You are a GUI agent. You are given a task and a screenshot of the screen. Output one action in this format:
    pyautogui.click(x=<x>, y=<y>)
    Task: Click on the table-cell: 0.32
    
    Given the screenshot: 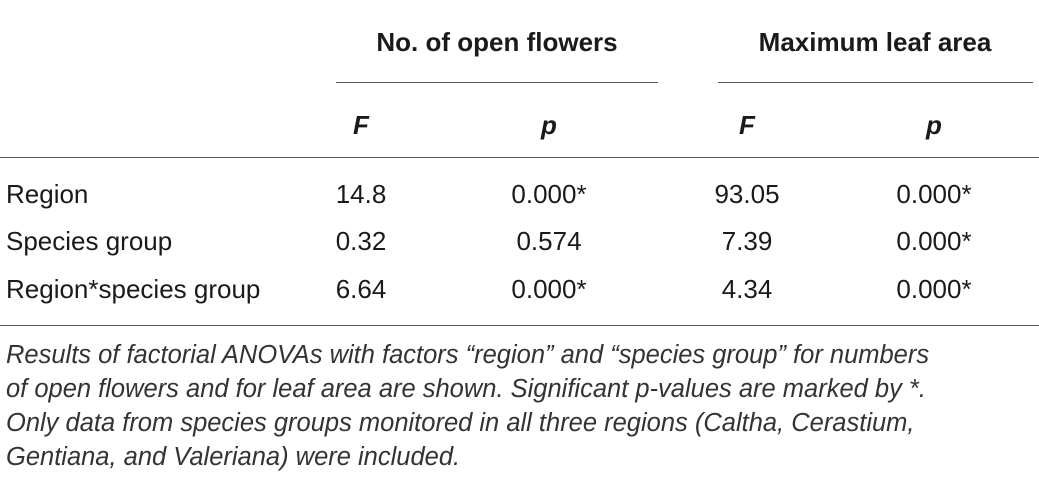 What is the action you would take?
    pyautogui.click(x=361, y=241)
    